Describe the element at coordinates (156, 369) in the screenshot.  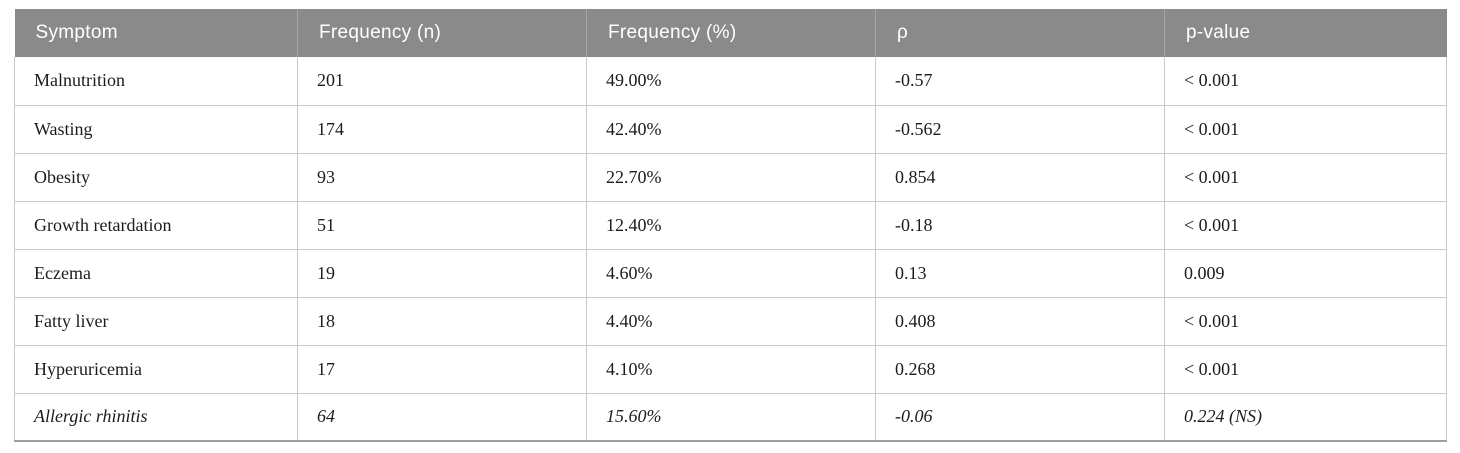
I see `cell-symptom: Hyperuricemia` at that location.